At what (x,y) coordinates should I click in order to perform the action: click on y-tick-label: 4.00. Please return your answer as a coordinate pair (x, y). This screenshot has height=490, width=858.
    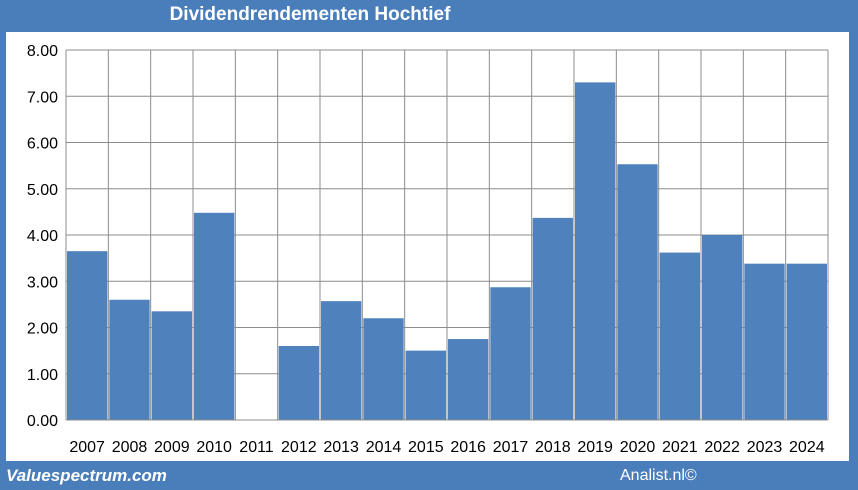
    Looking at the image, I should click on (42, 236).